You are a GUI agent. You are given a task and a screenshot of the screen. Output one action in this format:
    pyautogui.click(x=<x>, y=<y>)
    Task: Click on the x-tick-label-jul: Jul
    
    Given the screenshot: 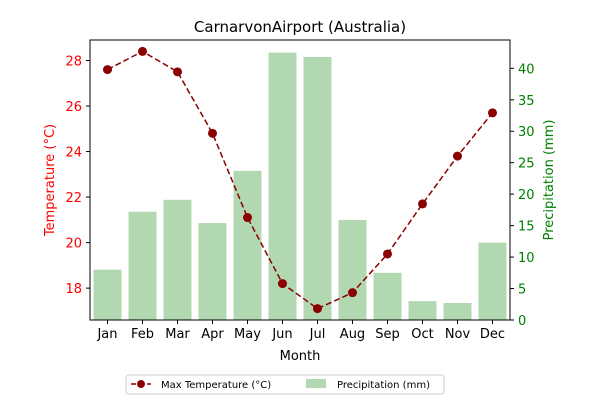 What is the action you would take?
    pyautogui.click(x=317, y=334)
    